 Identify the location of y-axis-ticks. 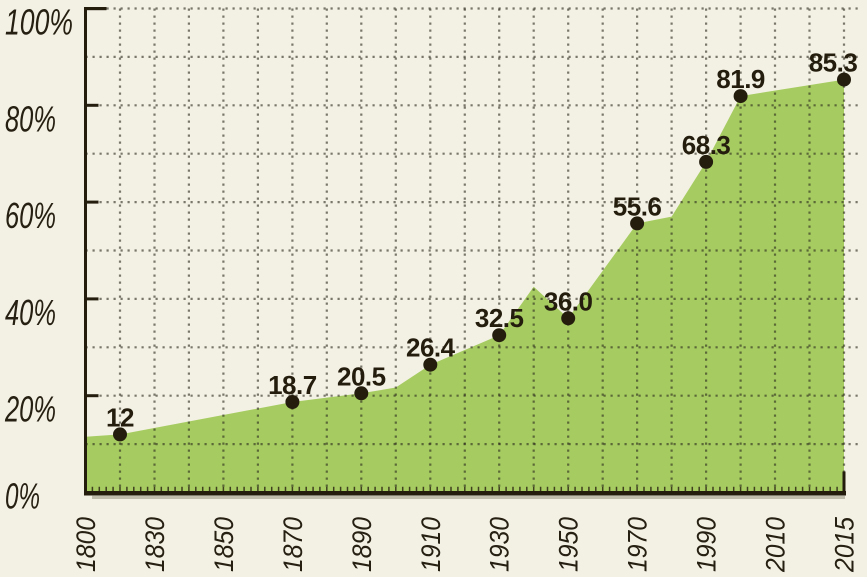
(96, 202).